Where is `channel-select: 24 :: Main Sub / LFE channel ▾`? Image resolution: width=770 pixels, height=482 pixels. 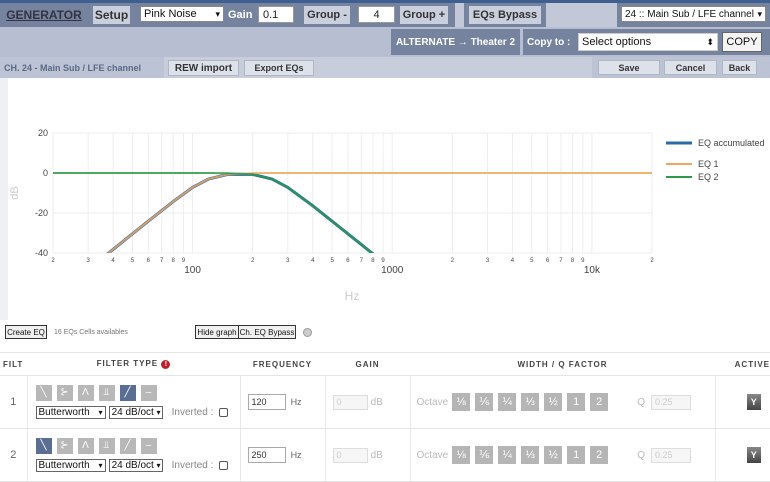 channel-select: 24 :: Main Sub / LFE channel ▾ is located at coordinates (693, 14).